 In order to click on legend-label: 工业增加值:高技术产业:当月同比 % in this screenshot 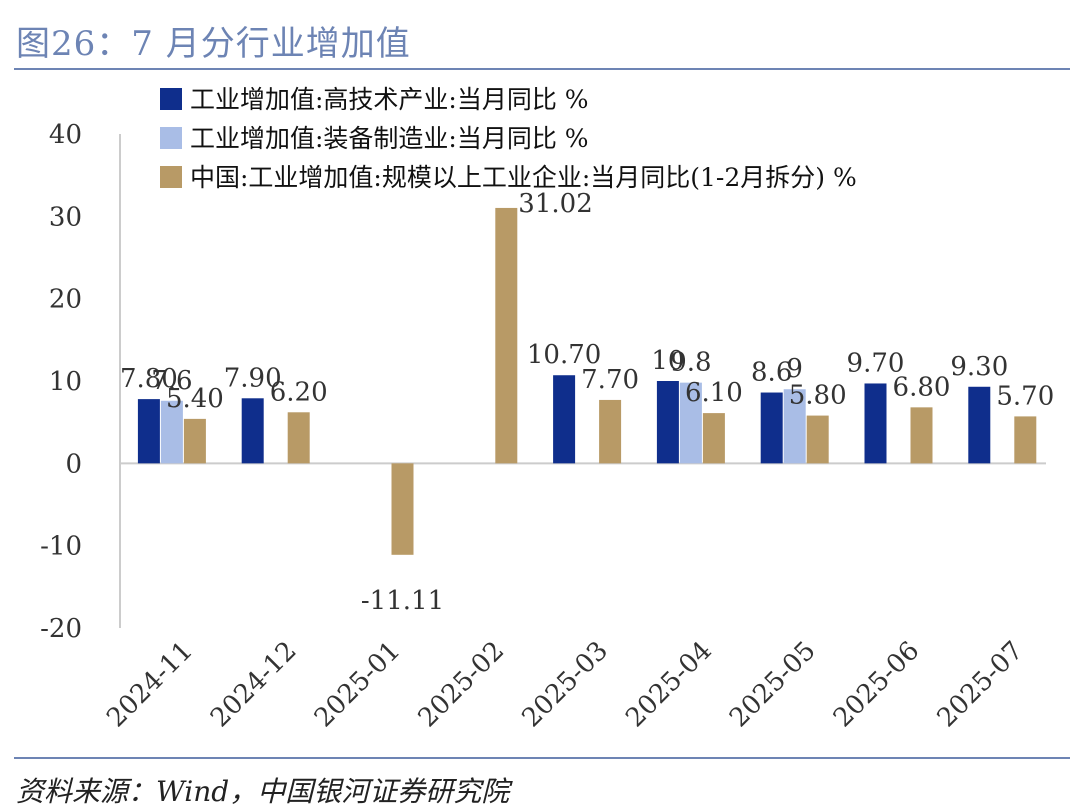, I will do `click(389, 99)`.